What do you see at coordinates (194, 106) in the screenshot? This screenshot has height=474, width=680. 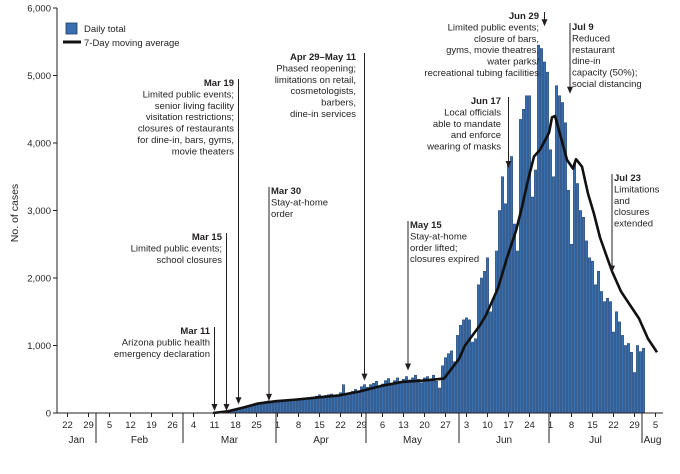 I see `annotation-text: senior living facility` at bounding box center [194, 106].